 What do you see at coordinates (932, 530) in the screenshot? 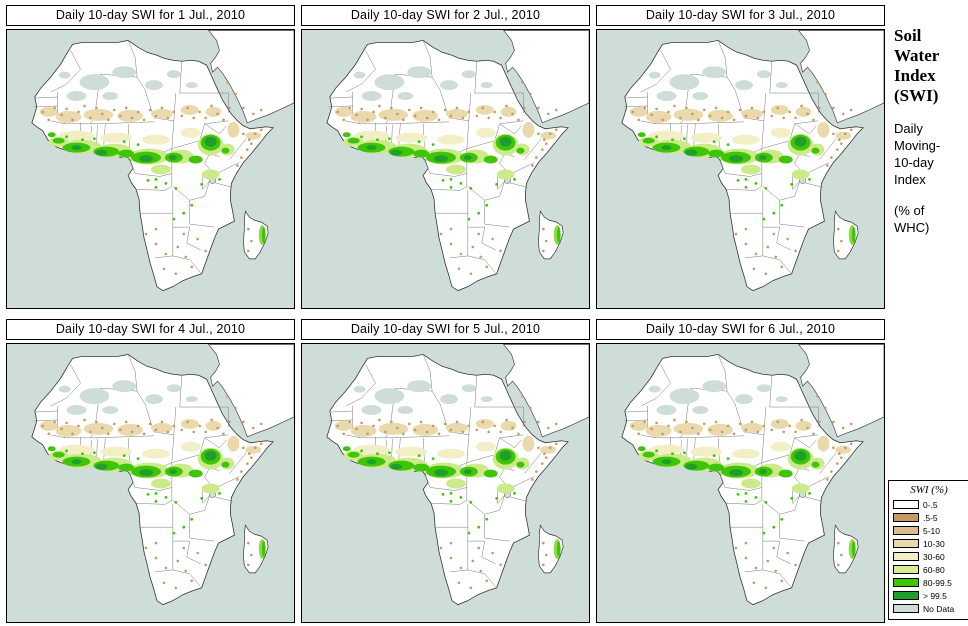
I see `legend-label: 5-10` at bounding box center [932, 530].